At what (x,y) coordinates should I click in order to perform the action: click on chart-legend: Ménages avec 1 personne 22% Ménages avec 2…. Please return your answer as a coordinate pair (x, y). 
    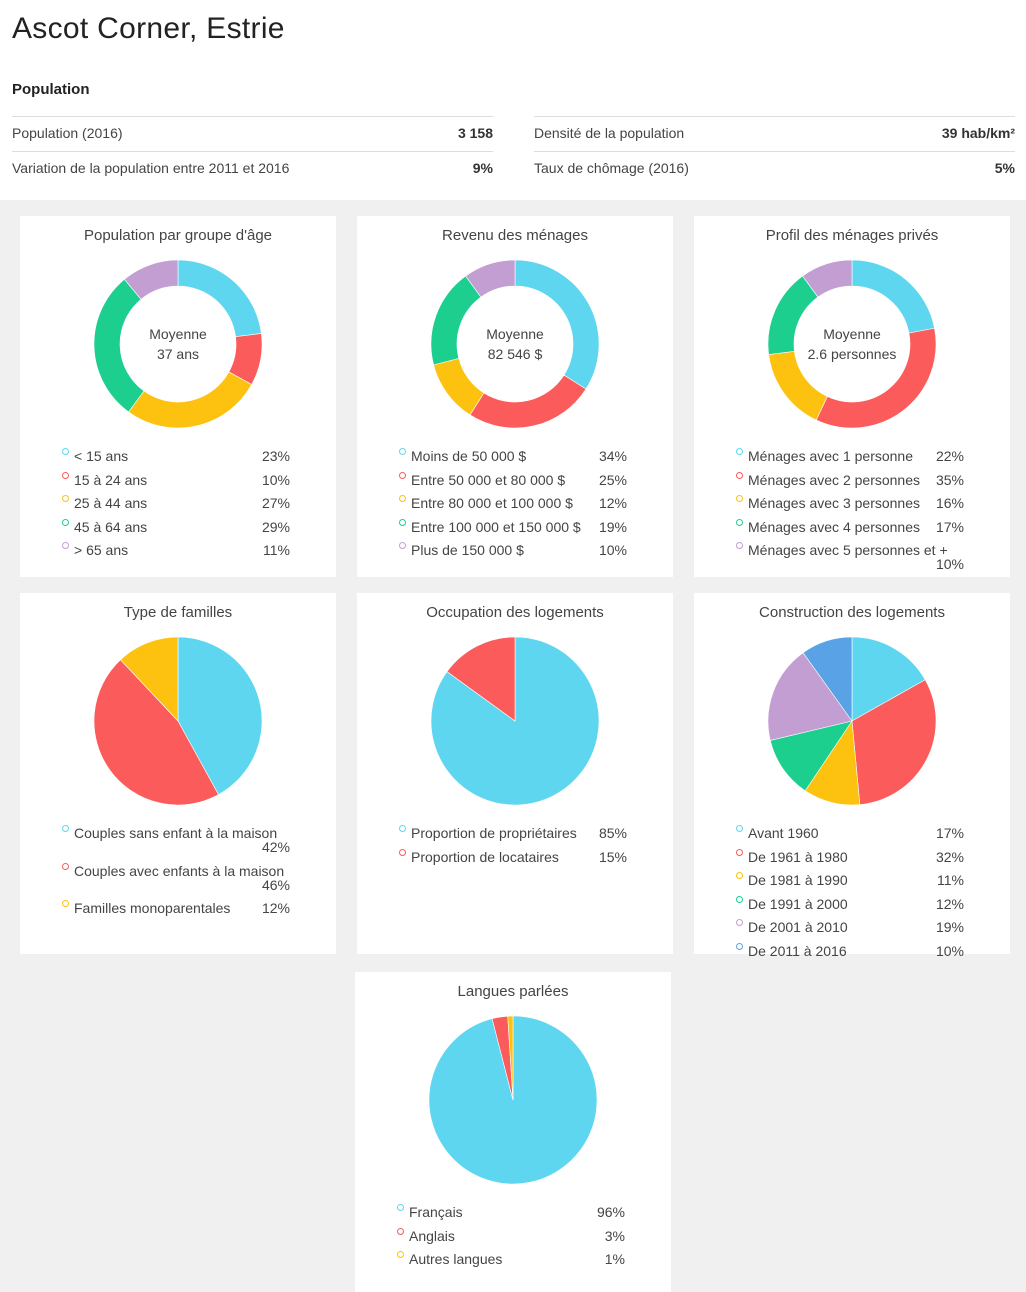
    Looking at the image, I should click on (850, 514).